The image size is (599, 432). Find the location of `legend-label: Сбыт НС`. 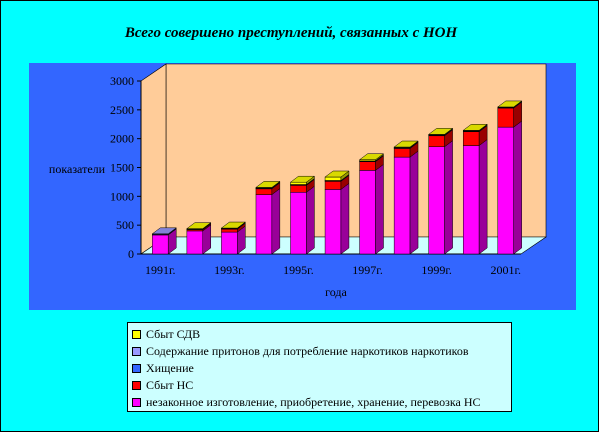

legend-label: Сбыт НС is located at coordinates (170, 385).